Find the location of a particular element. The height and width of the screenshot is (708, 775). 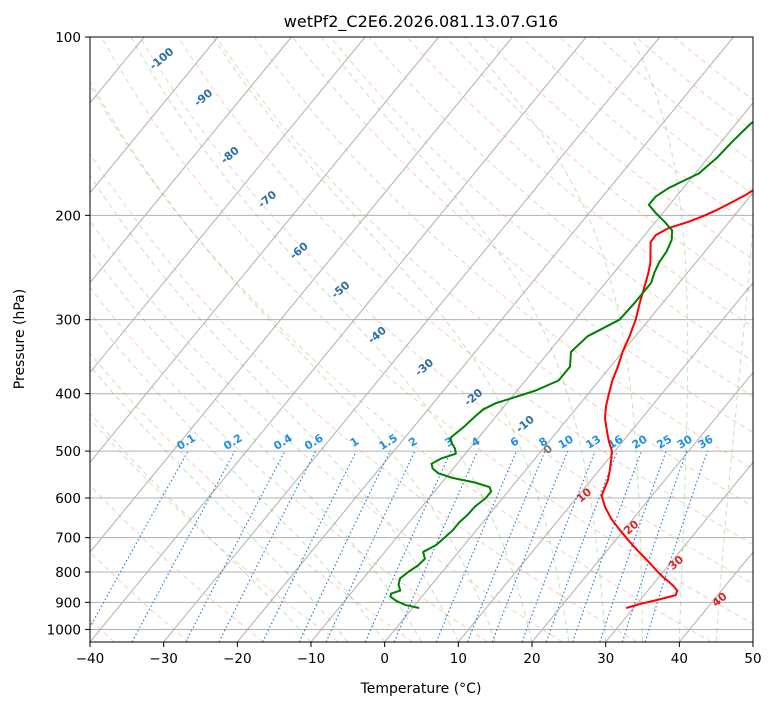

isotherm-label: -70 is located at coordinates (268, 199).